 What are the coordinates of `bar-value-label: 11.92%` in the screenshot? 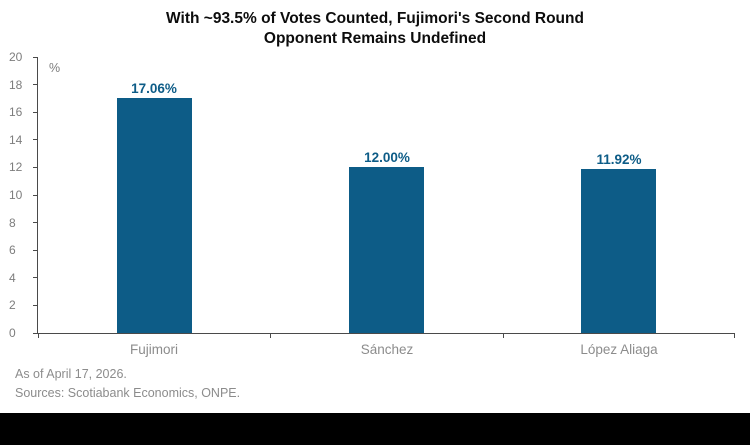 It's located at (619, 159).